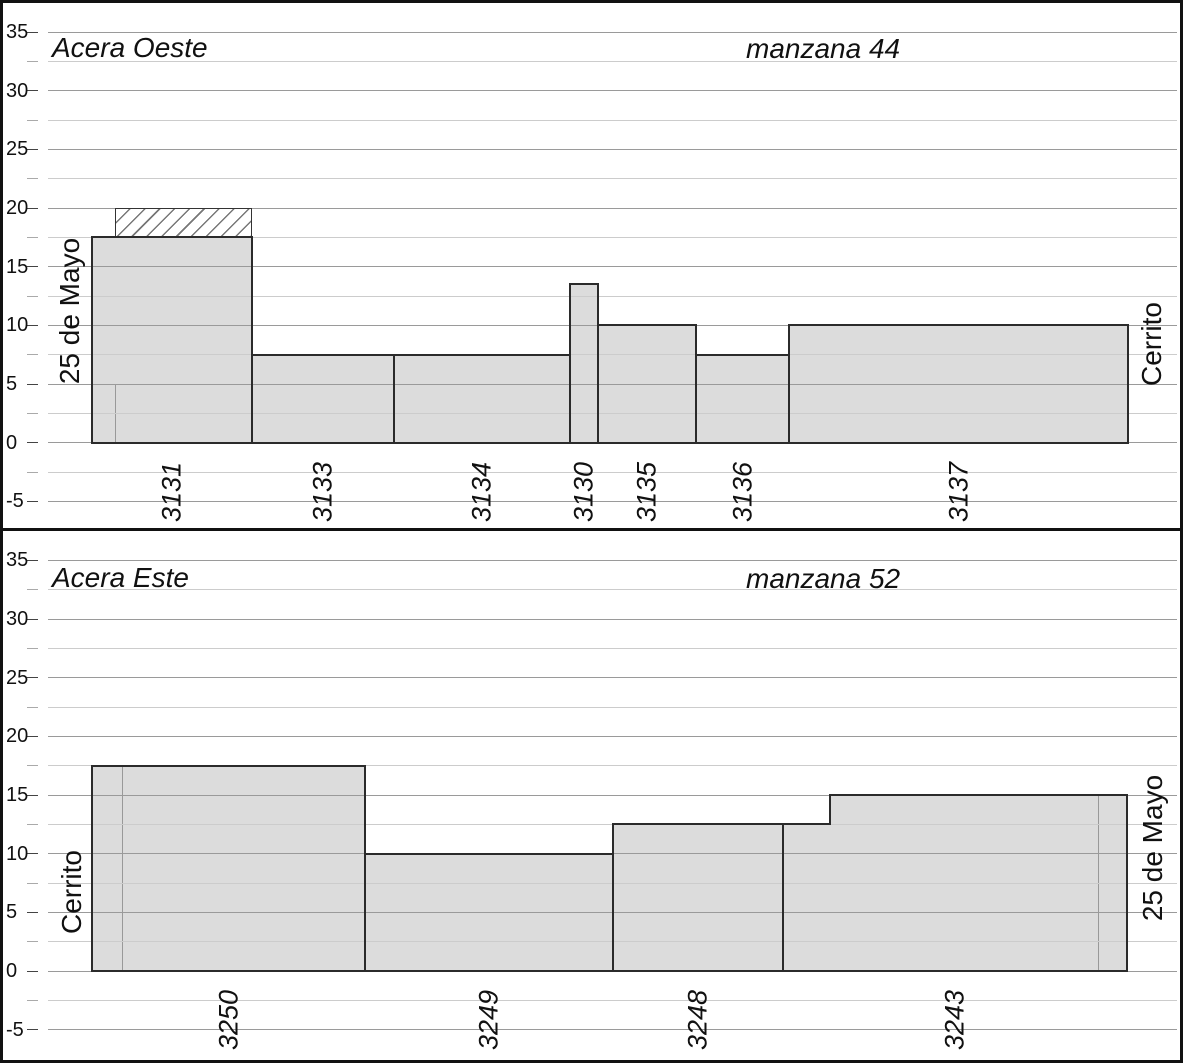 The height and width of the screenshot is (1063, 1183). I want to click on lot-number-label: 3137, so click(958, 491).